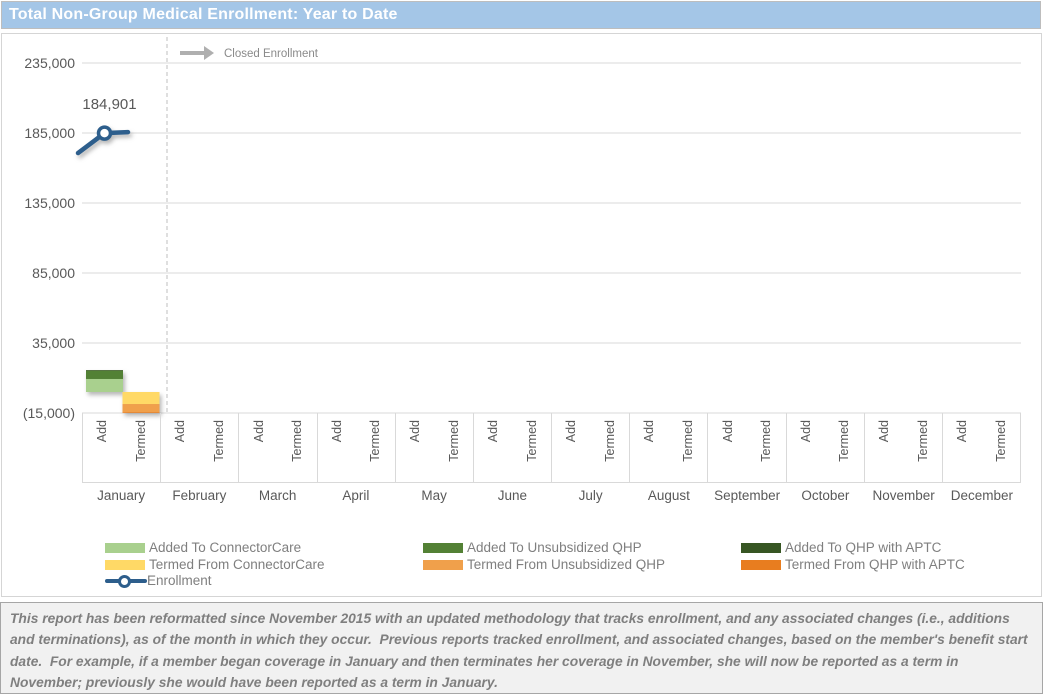  What do you see at coordinates (49, 63) in the screenshot?
I see `y-axis-tick-label: 235,000` at bounding box center [49, 63].